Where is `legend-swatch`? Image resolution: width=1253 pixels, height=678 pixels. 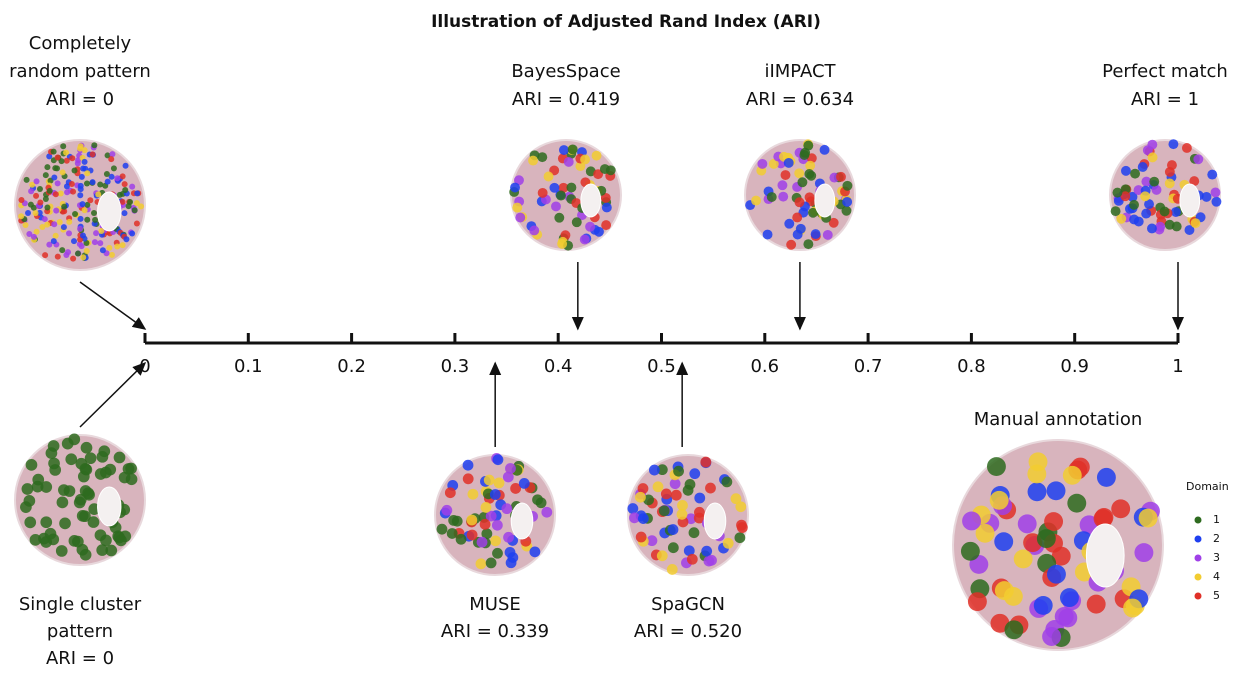 legend-swatch is located at coordinates (1198, 558).